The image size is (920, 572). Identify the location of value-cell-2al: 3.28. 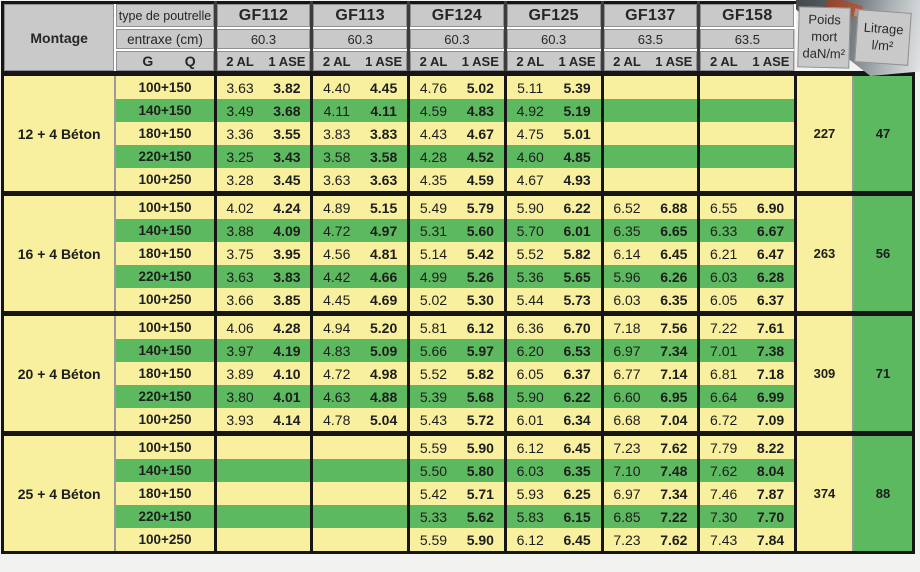
(238, 181).